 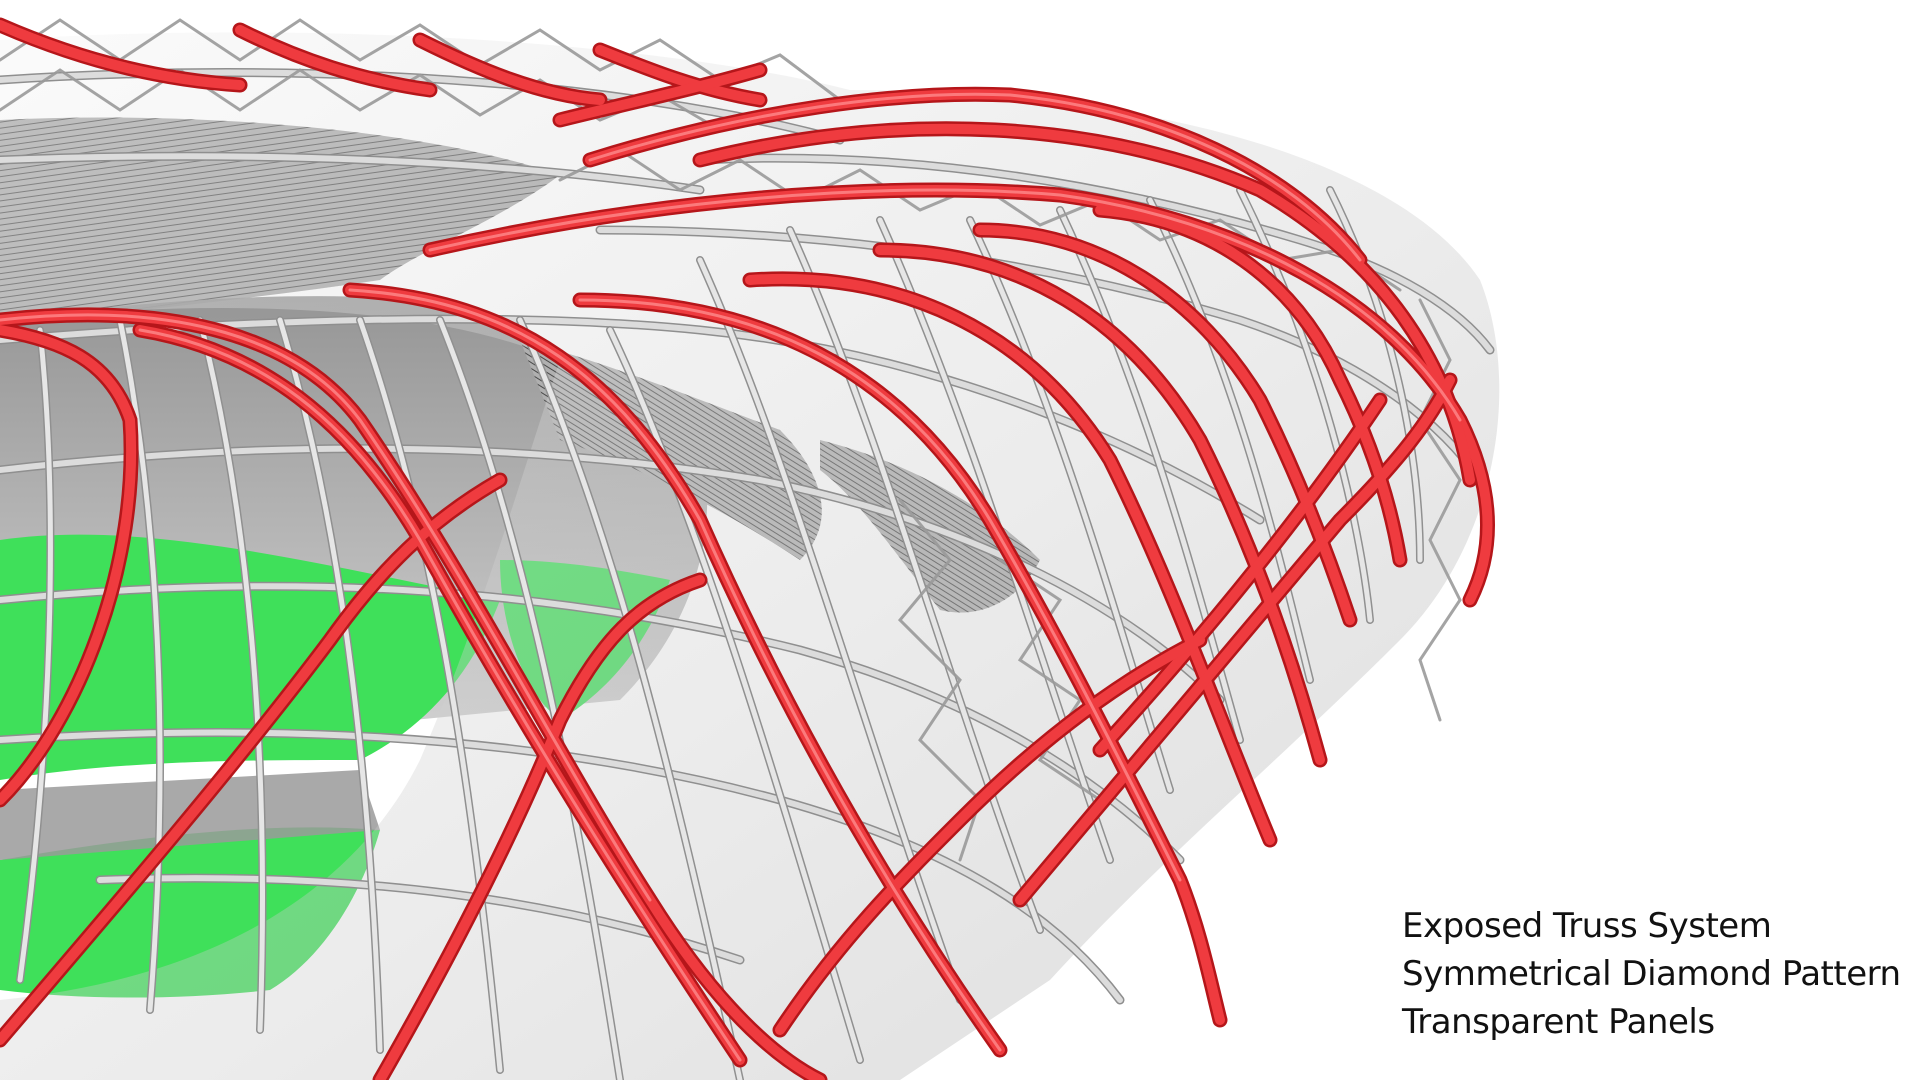 What do you see at coordinates (1558, 1022) in the screenshot?
I see `caption-transparent-panels: Transparent Panels` at bounding box center [1558, 1022].